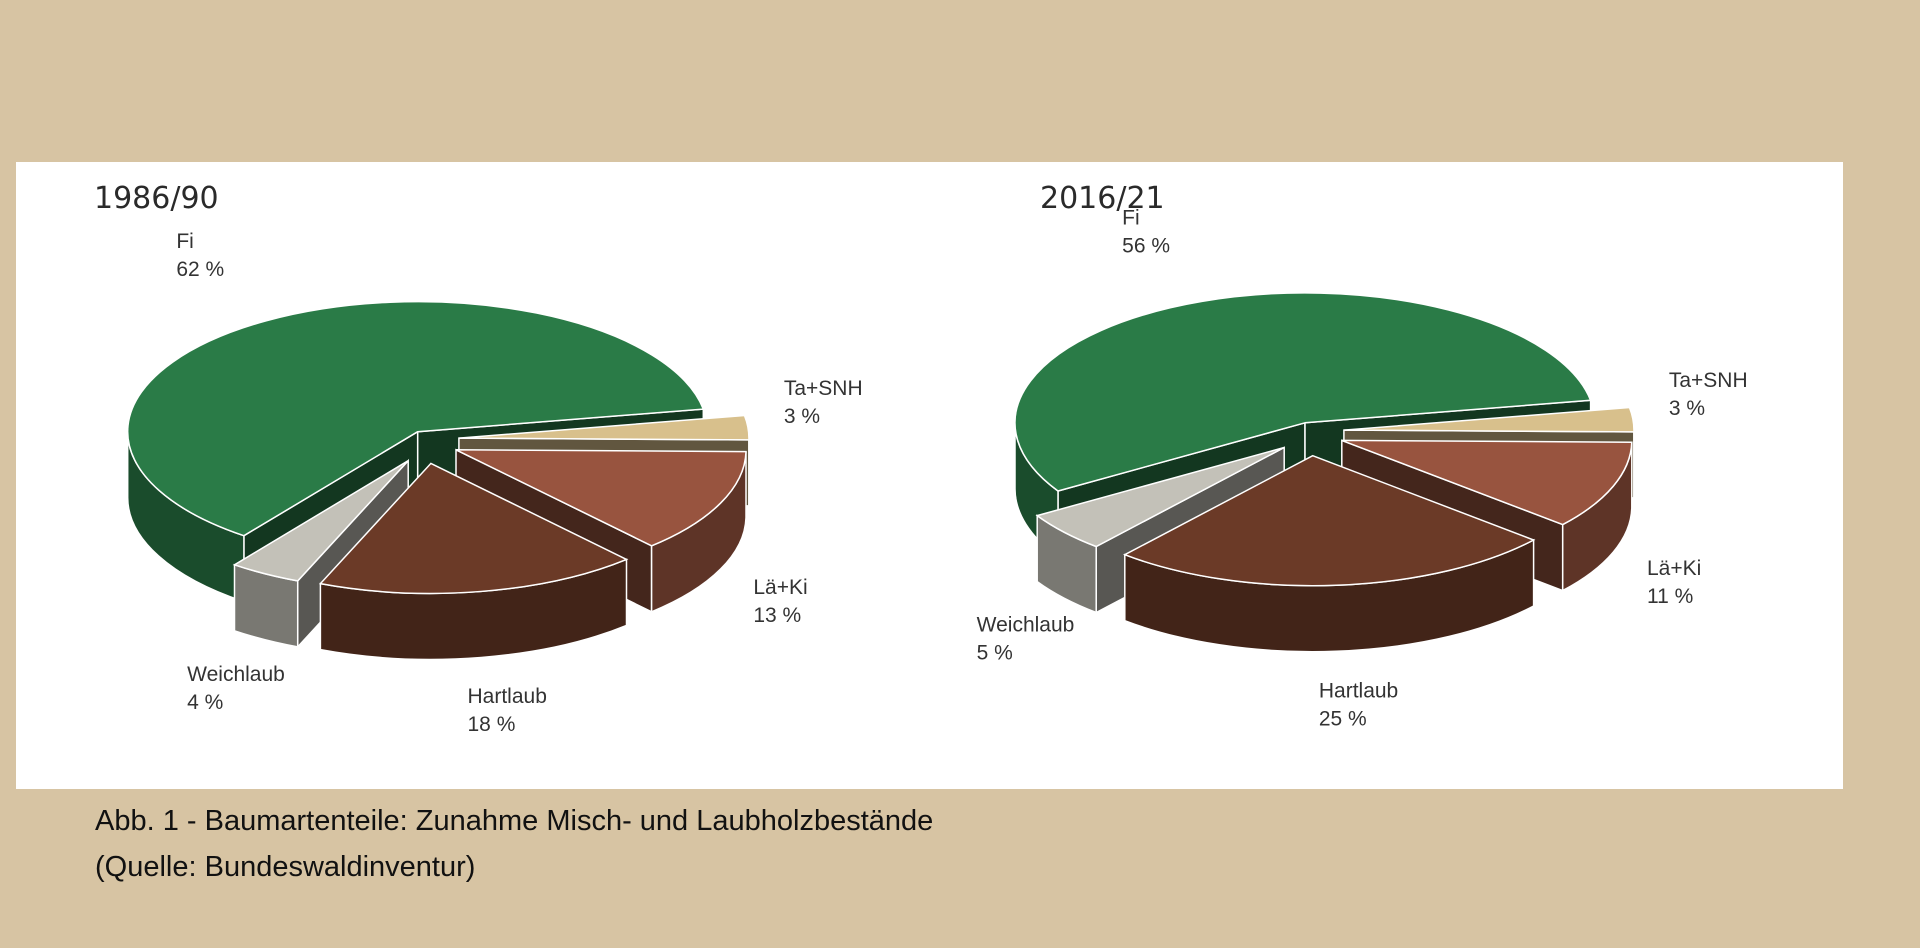 This screenshot has height=948, width=1920. Describe the element at coordinates (1358, 704) in the screenshot. I see `slice-label: Hartlaub 25 %` at that location.